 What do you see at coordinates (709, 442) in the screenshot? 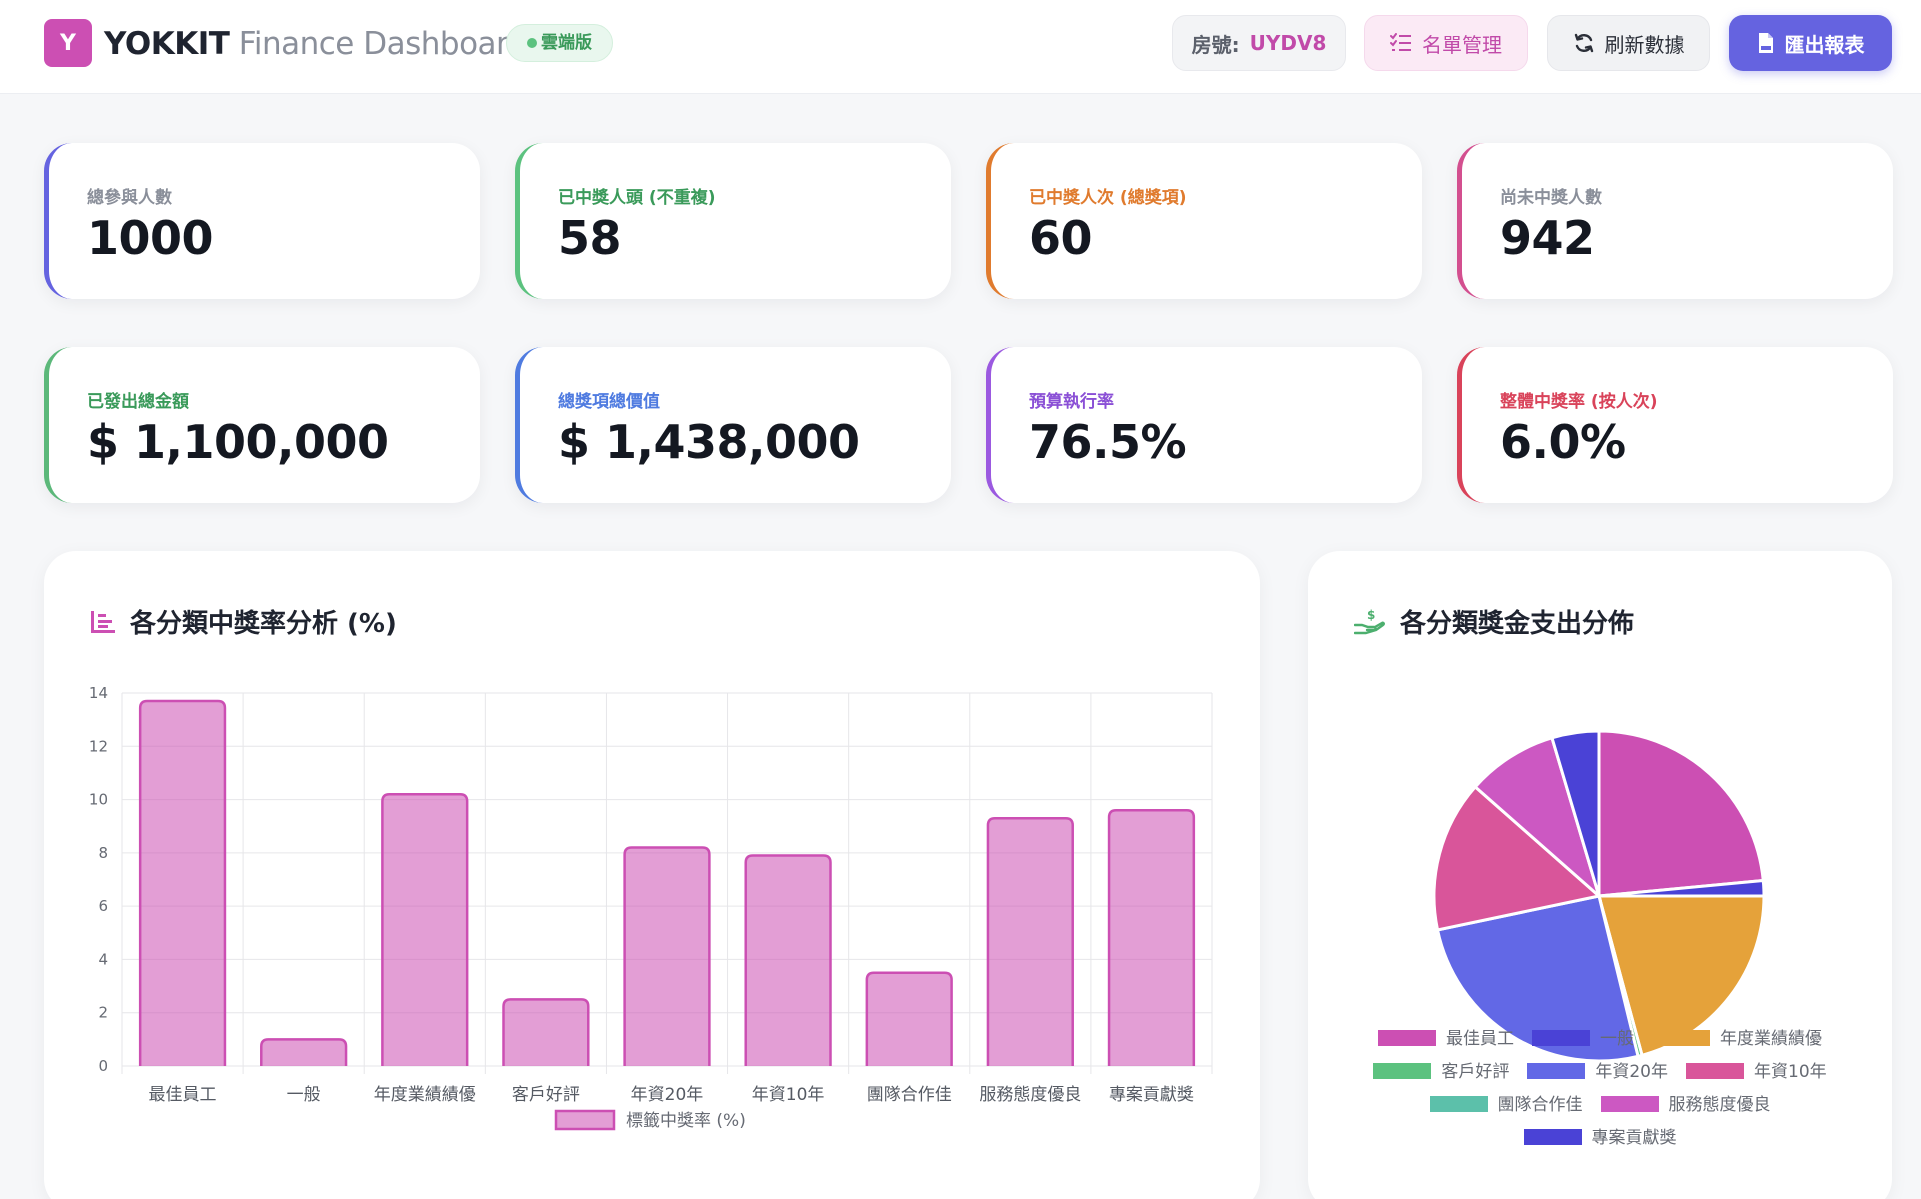
I see `stat-value: $ 1,438,000` at bounding box center [709, 442].